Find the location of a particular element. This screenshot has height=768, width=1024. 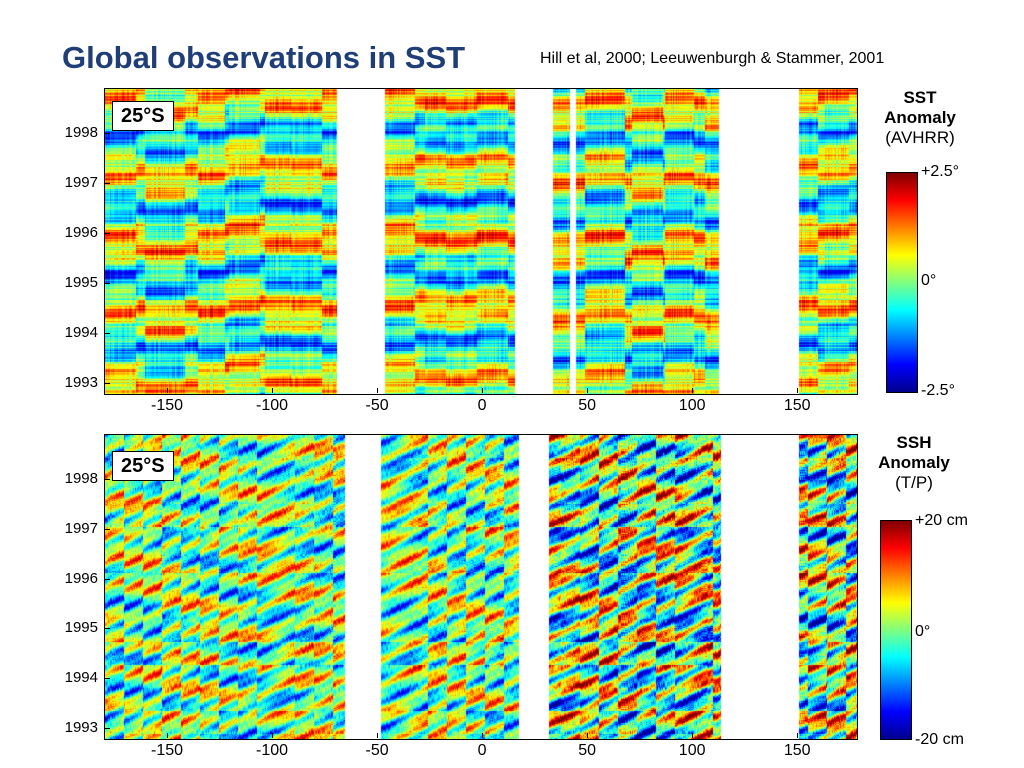

sst-x-tick-label: 50 is located at coordinates (587, 405).